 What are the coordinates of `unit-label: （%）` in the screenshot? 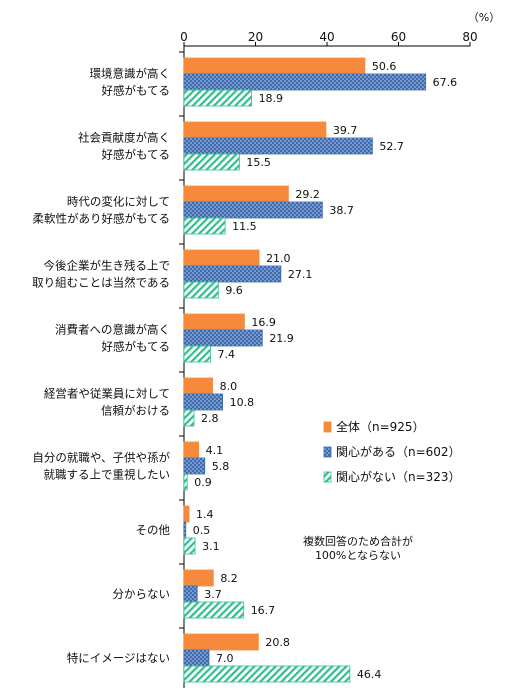 It's located at (484, 17).